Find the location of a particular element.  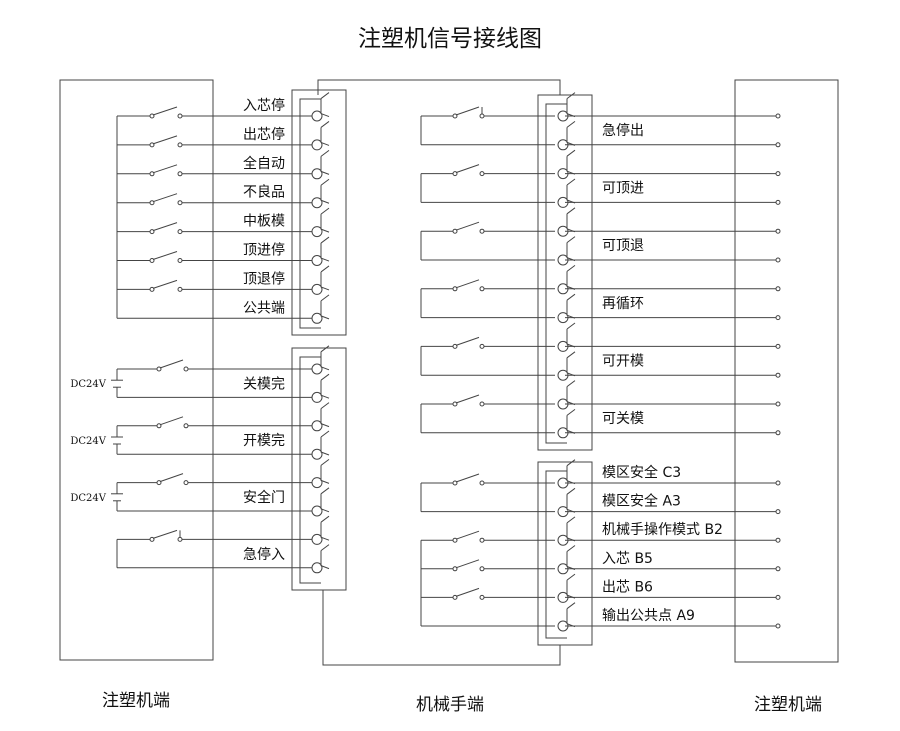

input-label-3: 全自动 is located at coordinates (264, 163).